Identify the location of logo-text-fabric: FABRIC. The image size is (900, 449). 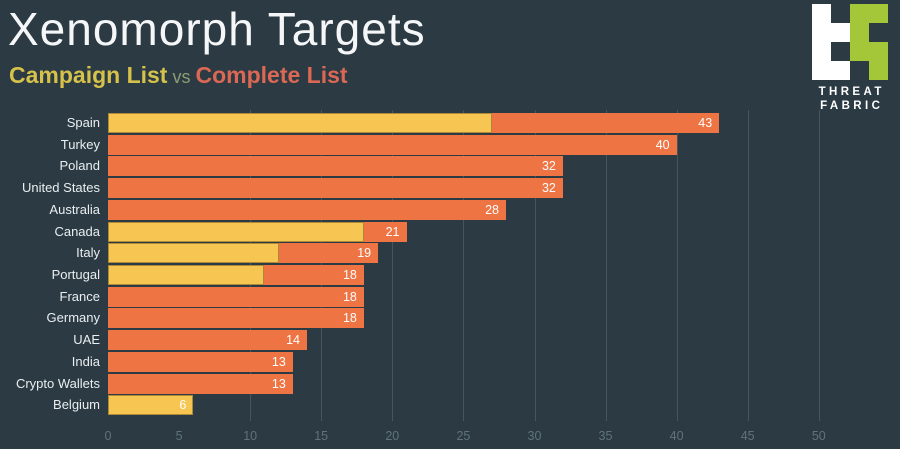
(852, 106).